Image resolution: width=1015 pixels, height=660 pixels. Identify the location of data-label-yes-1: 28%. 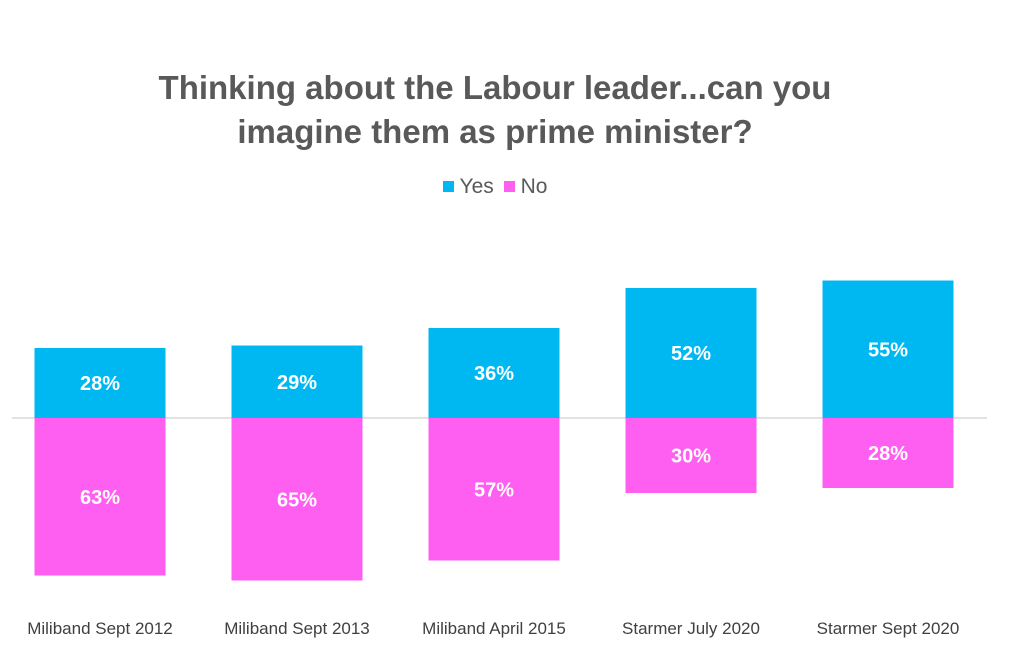
(100, 384).